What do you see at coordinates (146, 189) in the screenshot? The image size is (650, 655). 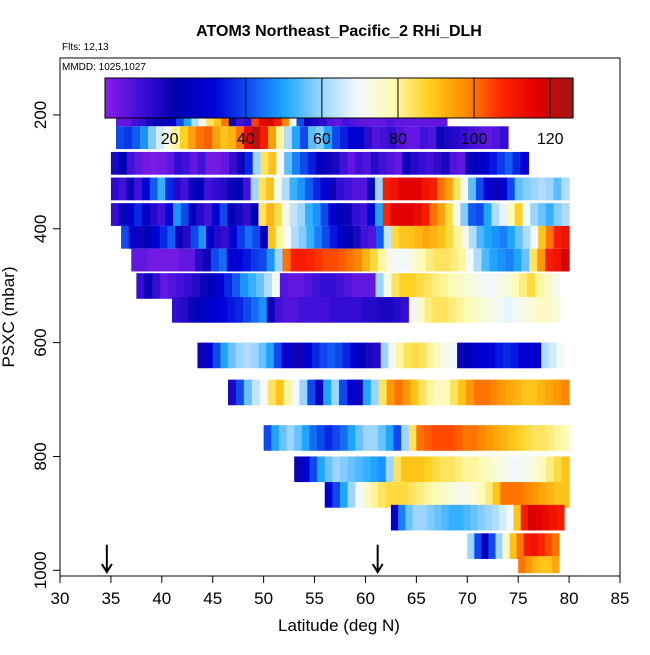 I see `cell-r3-c4` at bounding box center [146, 189].